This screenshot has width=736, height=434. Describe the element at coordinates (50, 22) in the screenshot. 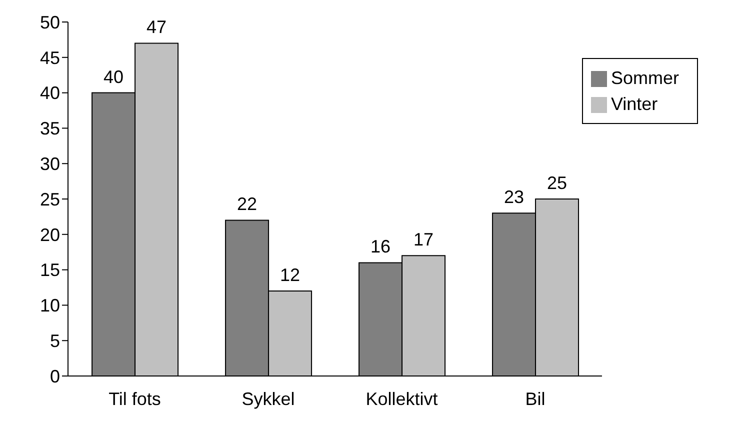

I see `y-tick-label: 50` at that location.